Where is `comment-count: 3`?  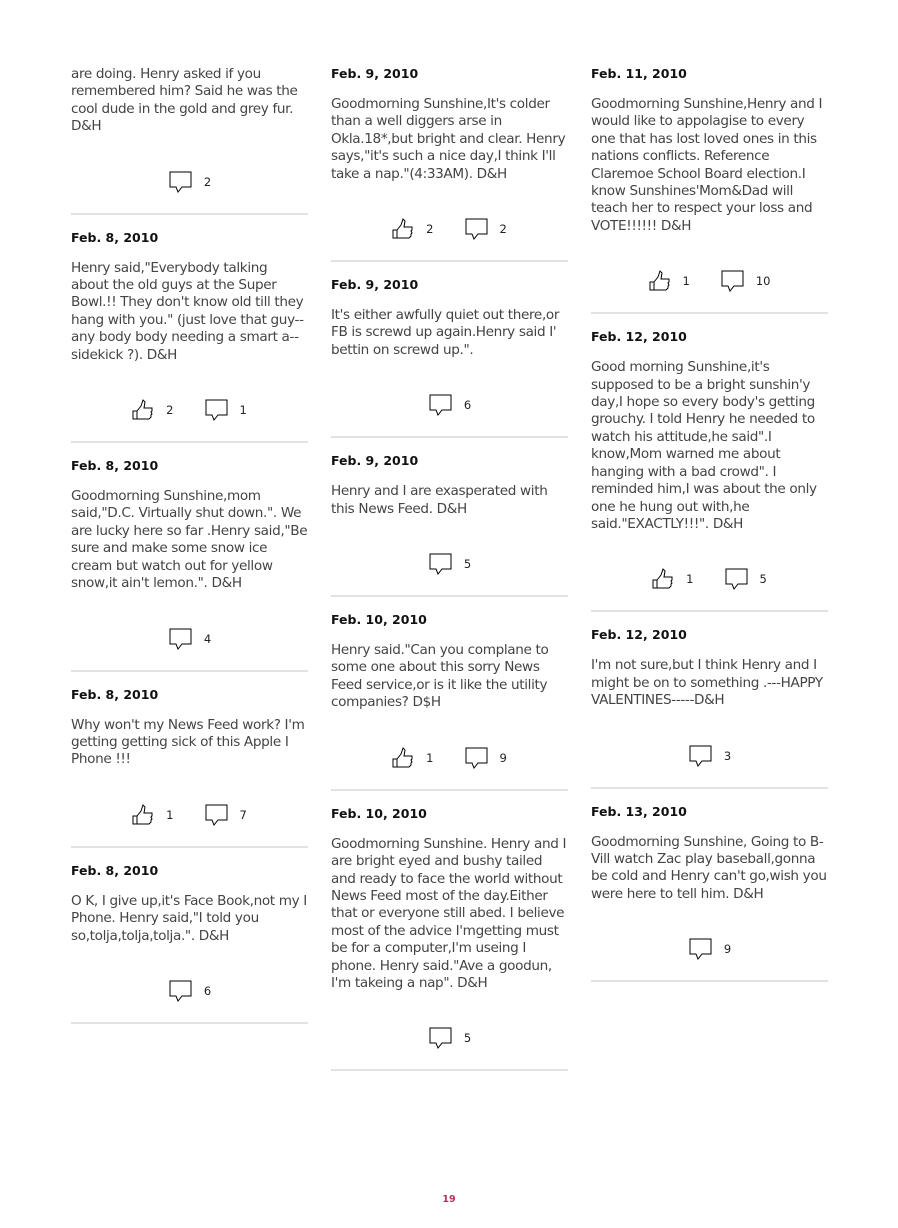
comment-count: 3 is located at coordinates (709, 756).